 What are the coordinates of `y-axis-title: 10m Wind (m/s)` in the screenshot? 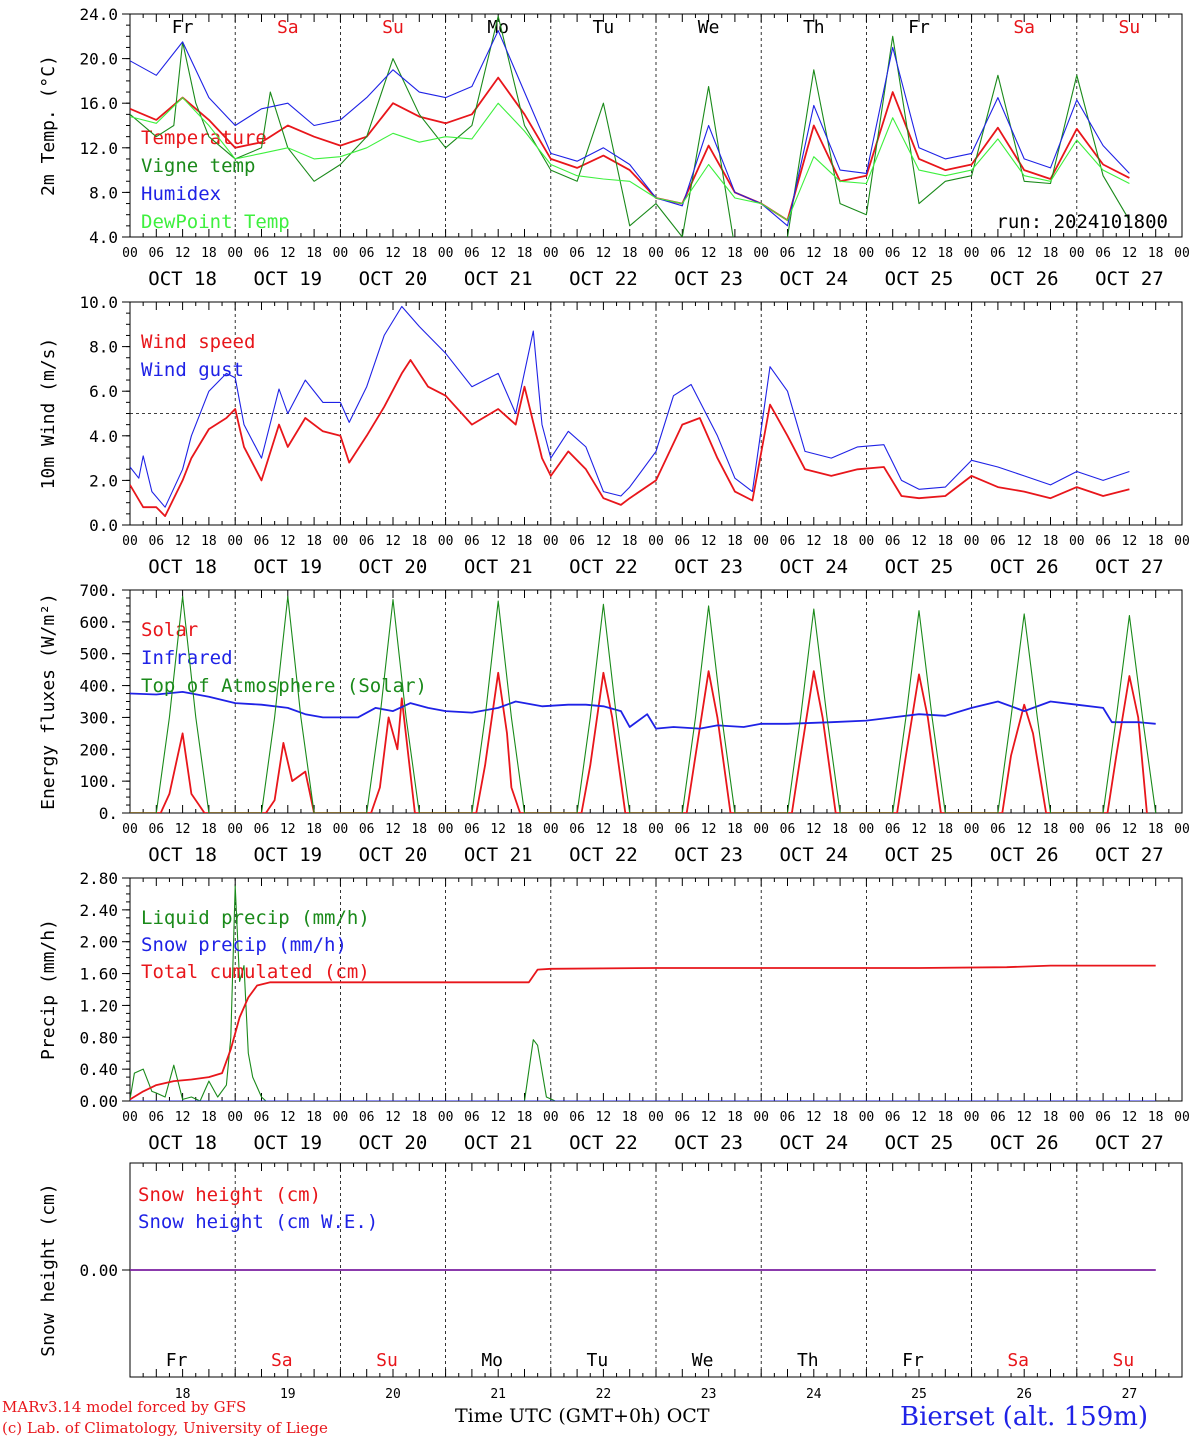 It's located at (48, 414).